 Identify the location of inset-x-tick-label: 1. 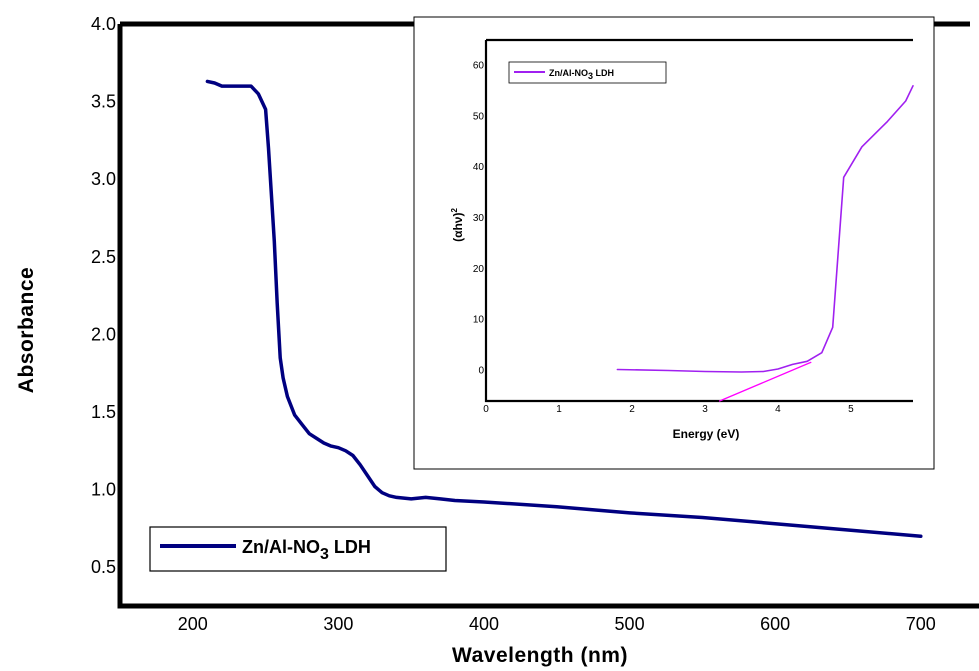
(559, 409).